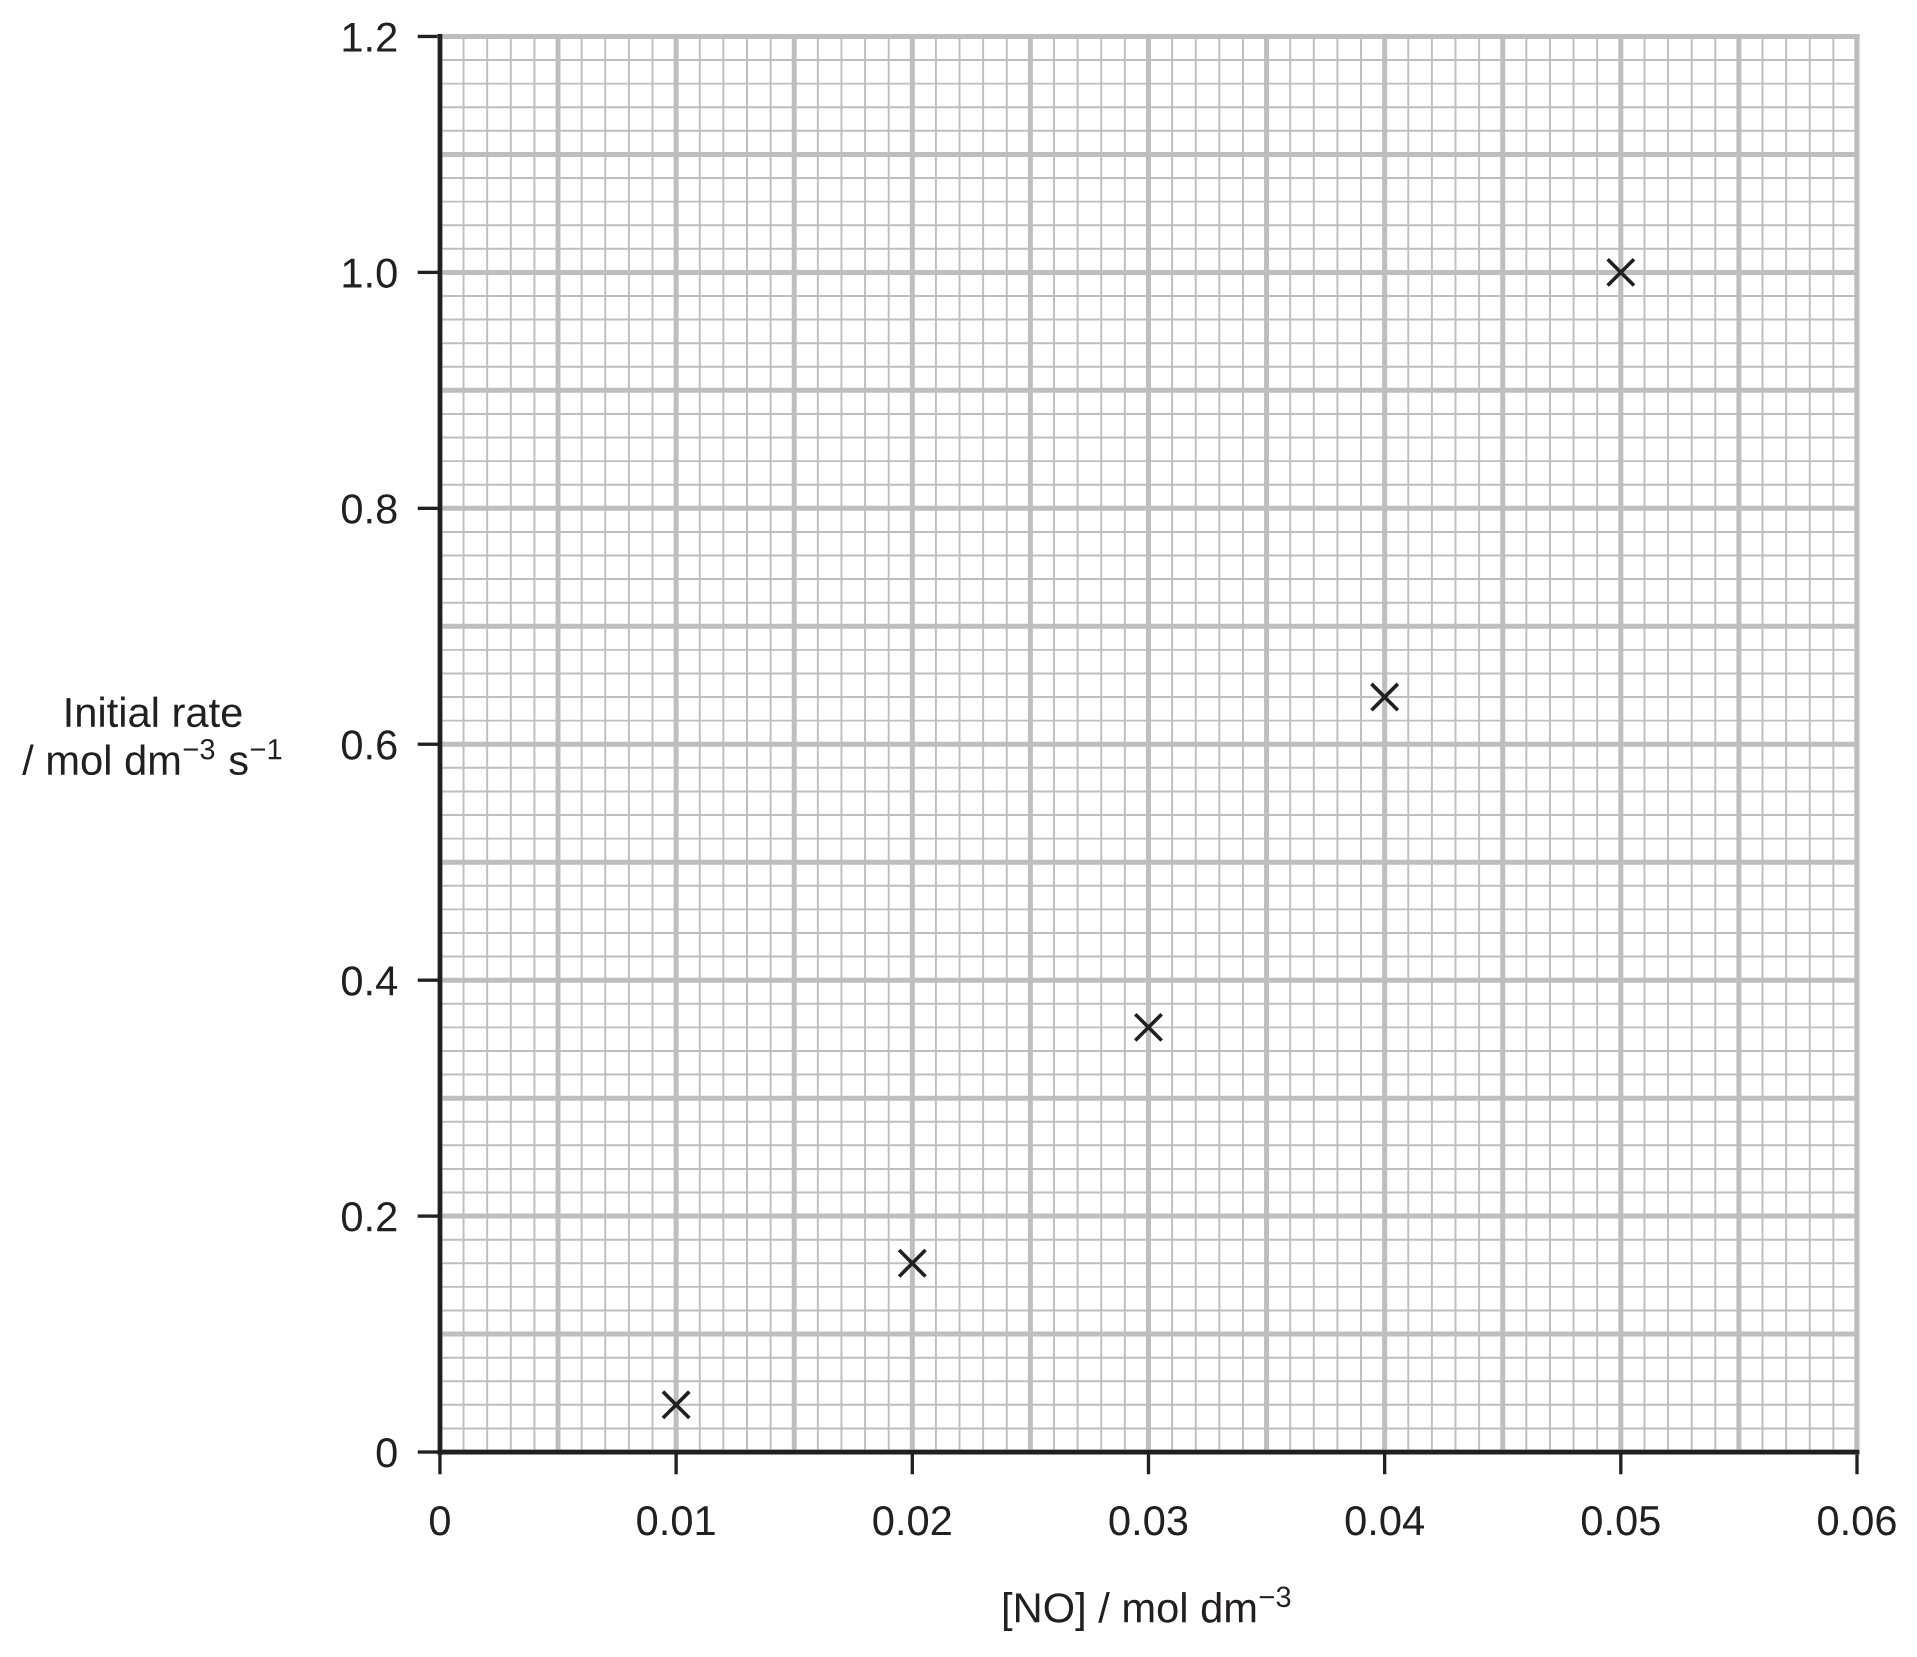 The height and width of the screenshot is (1657, 1917). What do you see at coordinates (386, 1453) in the screenshot?
I see `y-tick-label: 0` at bounding box center [386, 1453].